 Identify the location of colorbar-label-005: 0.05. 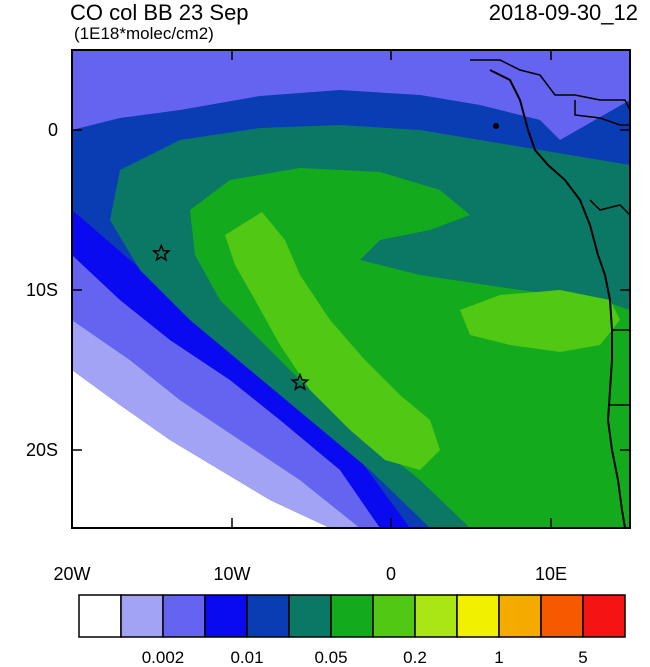
(330, 657).